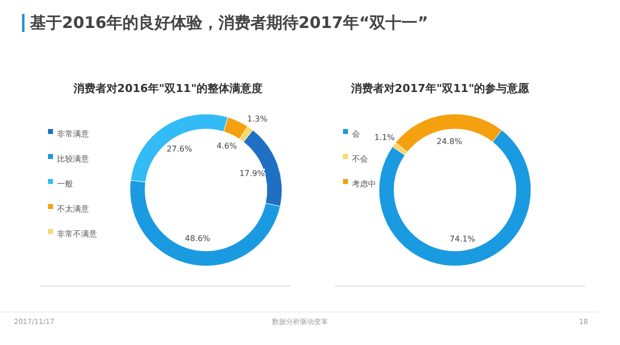  What do you see at coordinates (227, 145) in the screenshot?
I see `data-label: 4.6%` at bounding box center [227, 145].